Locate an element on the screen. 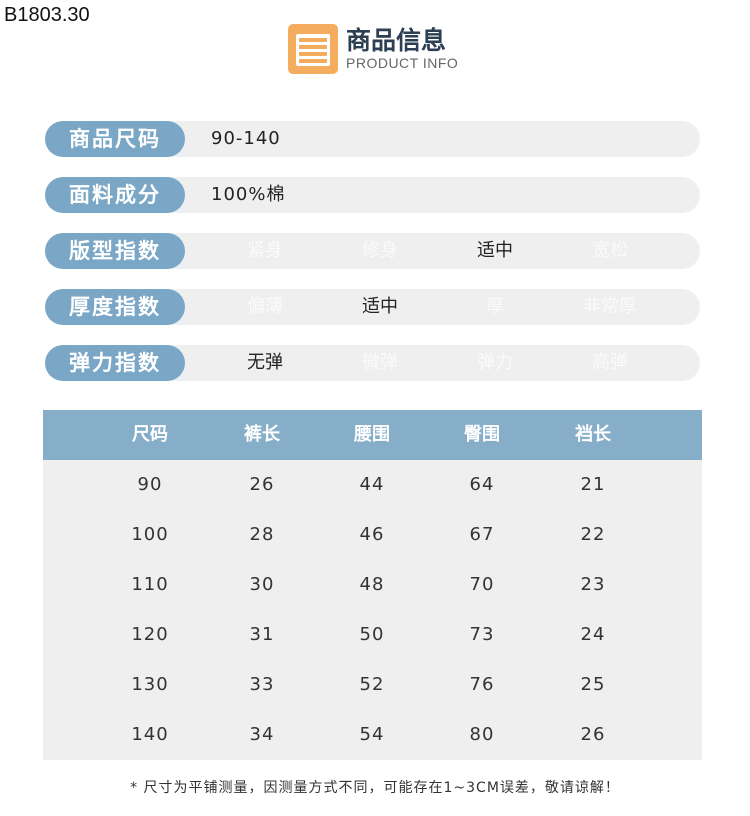  info-value: 90-140 is located at coordinates (246, 138).